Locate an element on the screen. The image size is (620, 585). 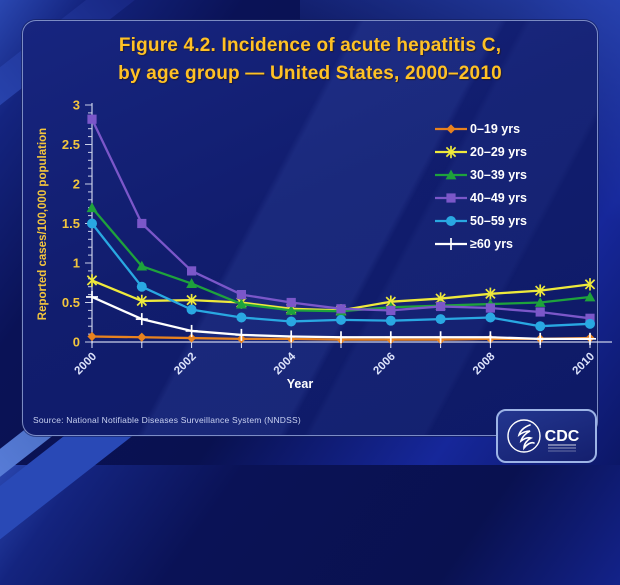
y-axis-title: Reported cases/100,000 population is located at coordinates (43, 224).